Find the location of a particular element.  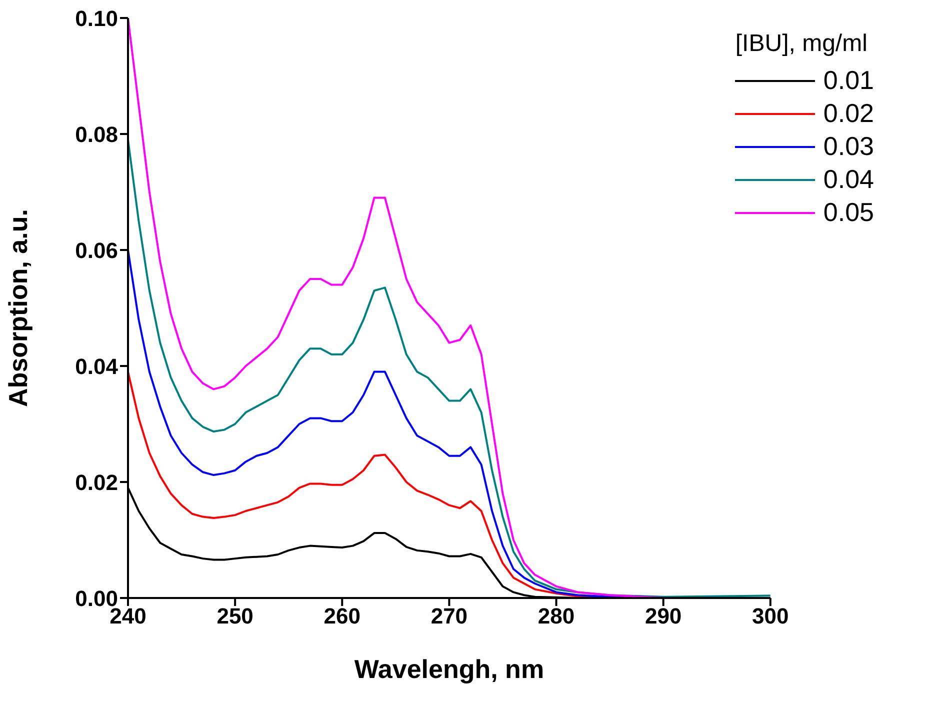

y-tick-label: 0.10 is located at coordinates (96, 18).